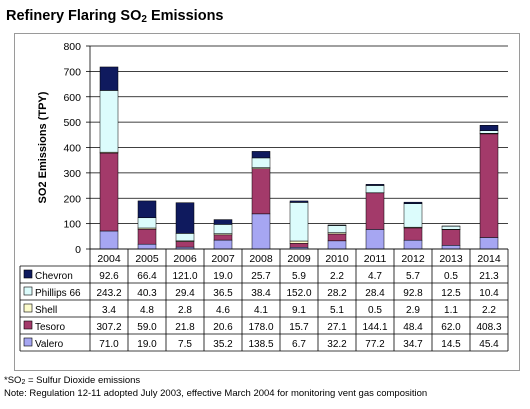  What do you see at coordinates (299, 344) in the screenshot?
I see `data-table-cell: 6.7` at bounding box center [299, 344].